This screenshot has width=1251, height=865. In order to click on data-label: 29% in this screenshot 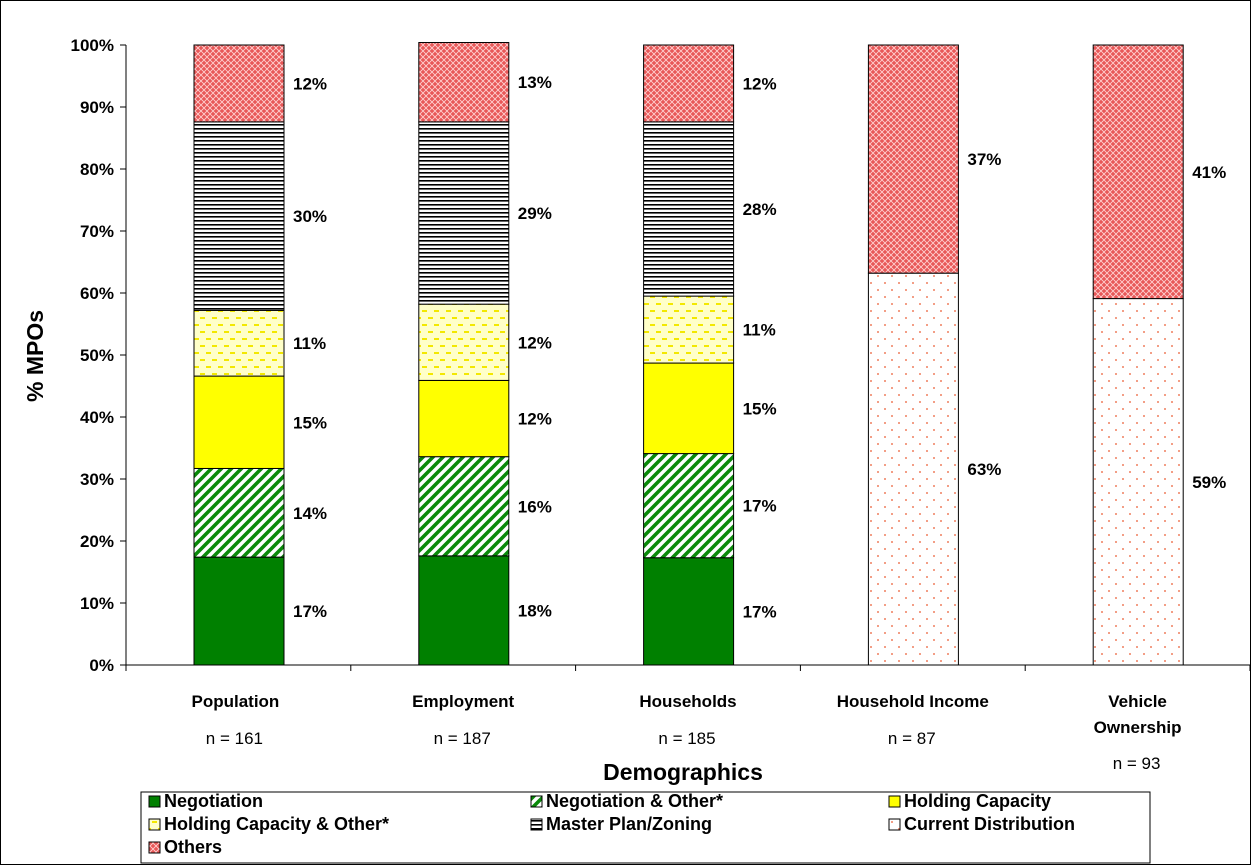, I will do `click(535, 213)`.